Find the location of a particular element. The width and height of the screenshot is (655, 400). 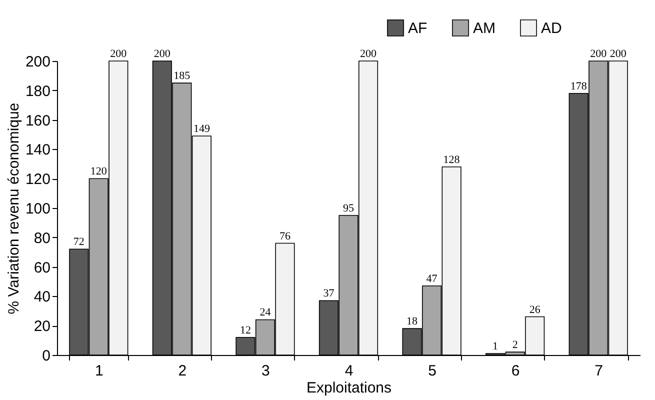

x-tick-label: 2 is located at coordinates (182, 371).